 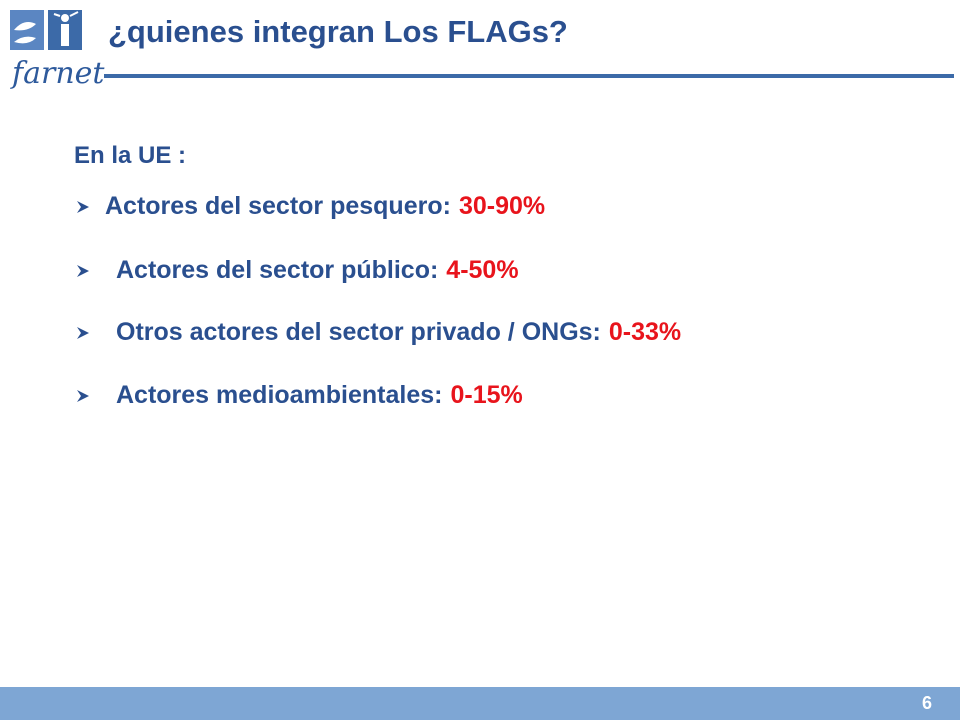 I want to click on bullet-label: Actores del sector pesquero:, so click(x=278, y=206).